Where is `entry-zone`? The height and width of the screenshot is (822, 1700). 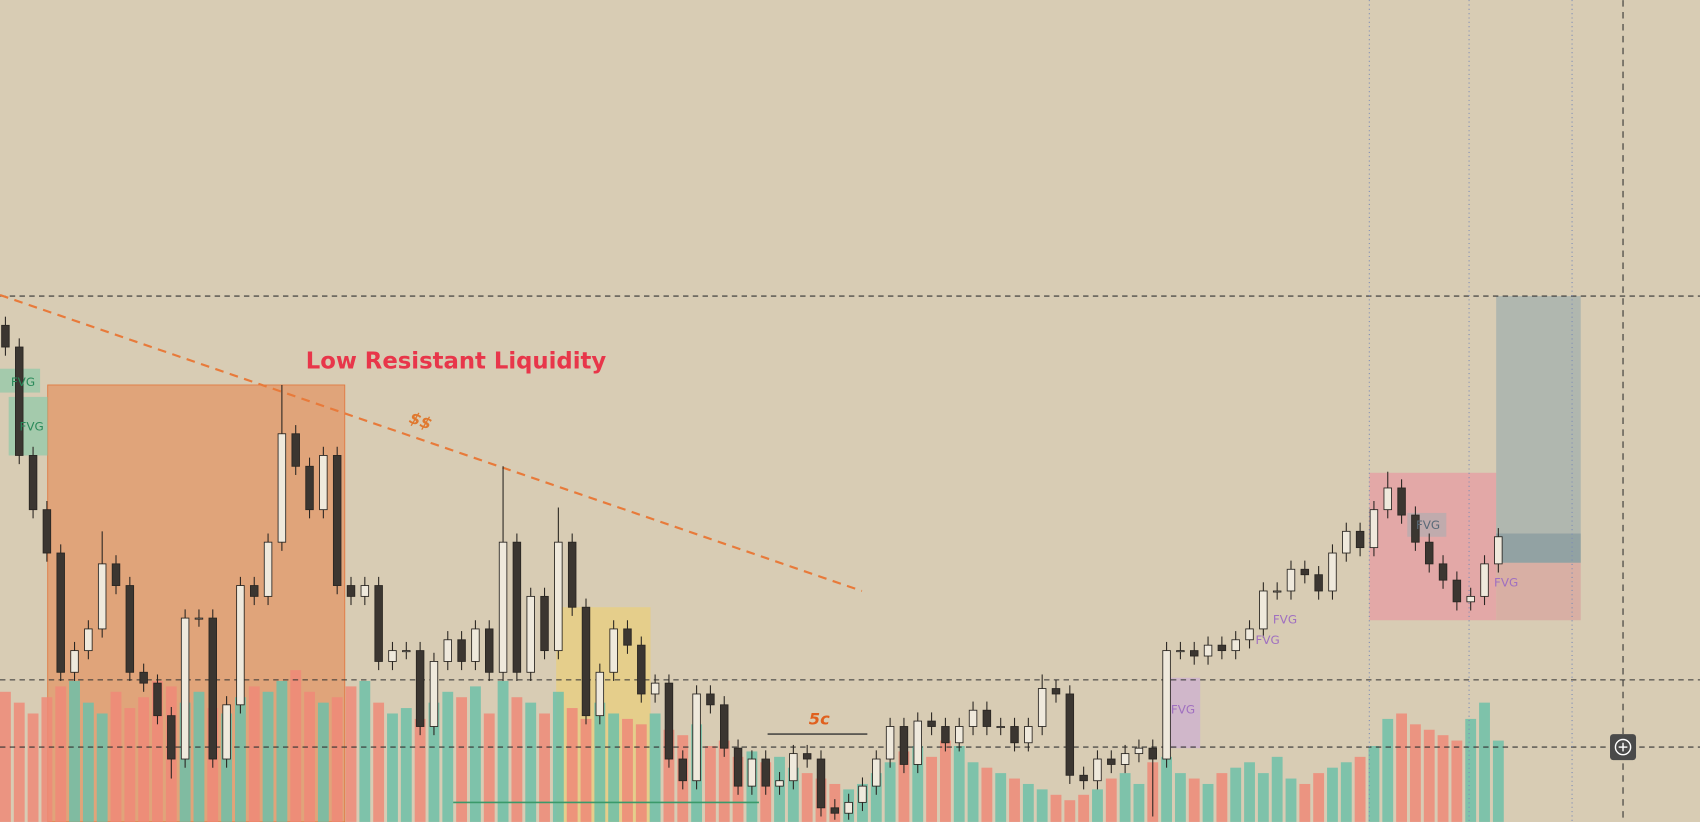 entry-zone is located at coordinates (1538, 548).